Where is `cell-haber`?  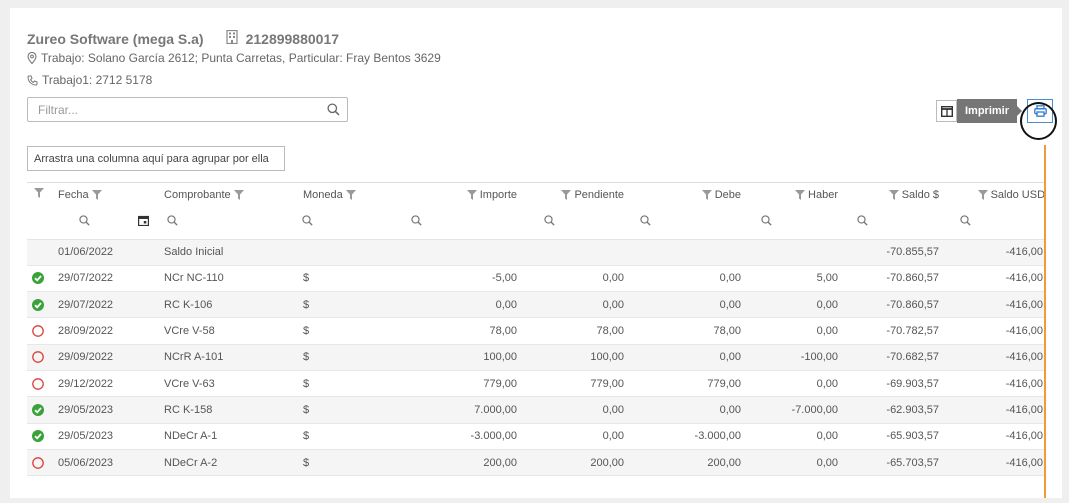 cell-haber is located at coordinates (796, 252).